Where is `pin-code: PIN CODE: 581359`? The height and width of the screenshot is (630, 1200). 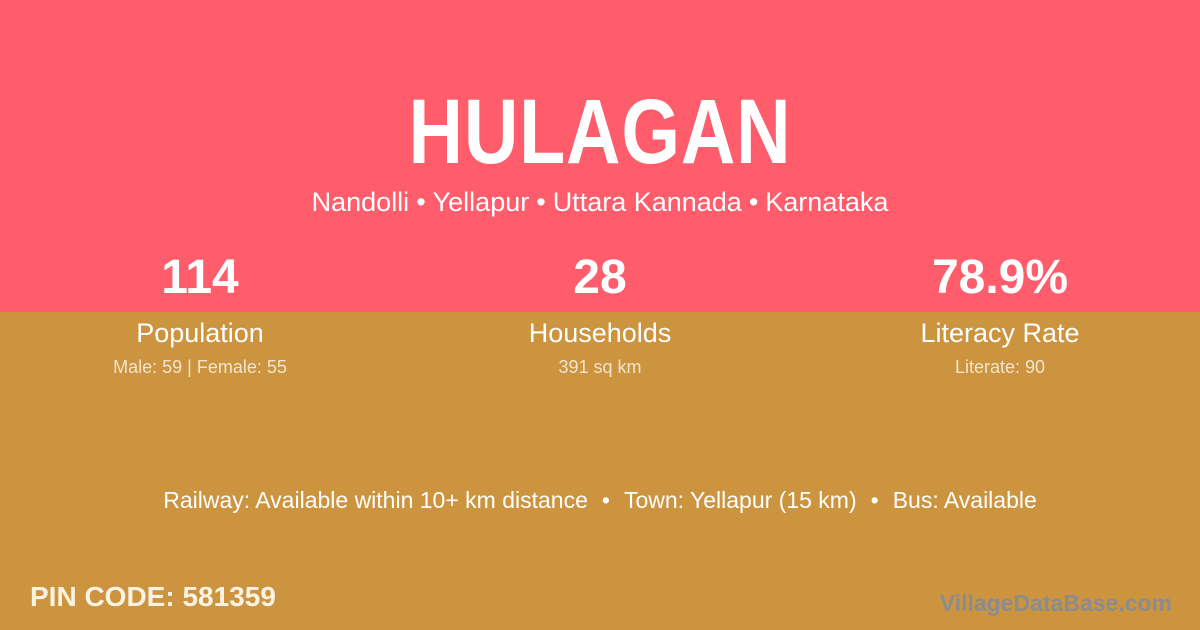
pin-code: PIN CODE: 581359 is located at coordinates (153, 597).